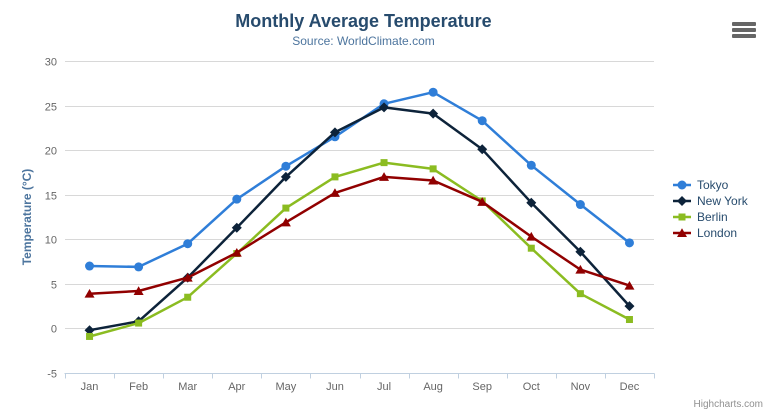  I want to click on berlin-point-Mar, so click(188, 297).